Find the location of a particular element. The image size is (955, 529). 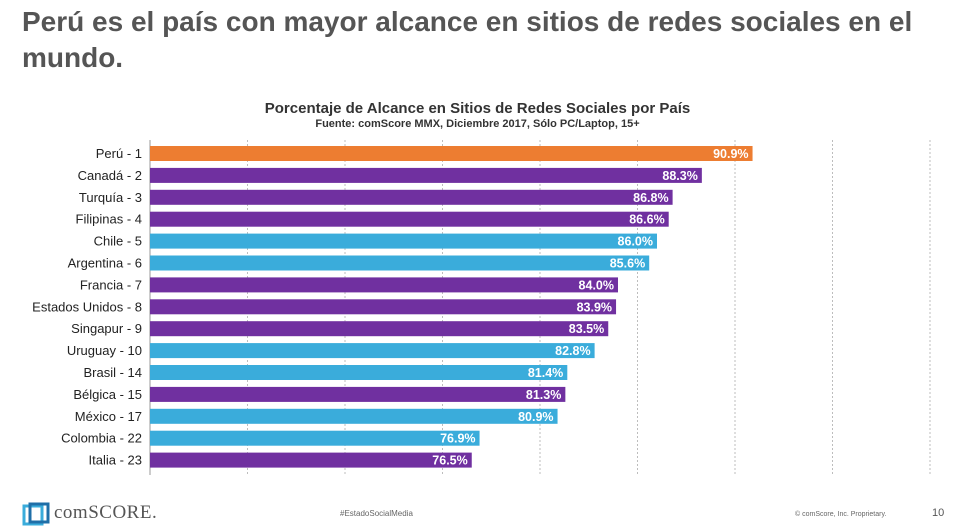

data-label: 76.9% is located at coordinates (457, 439).